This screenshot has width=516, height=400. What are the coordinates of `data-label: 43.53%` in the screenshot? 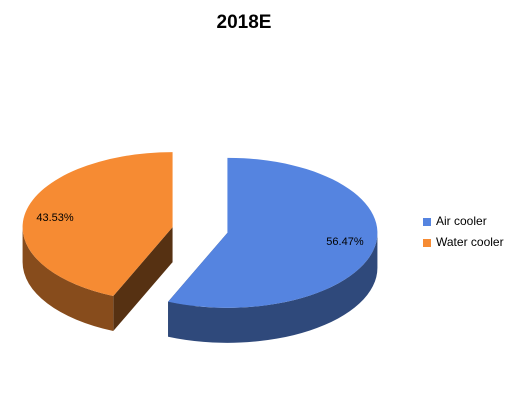 It's located at (55, 218).